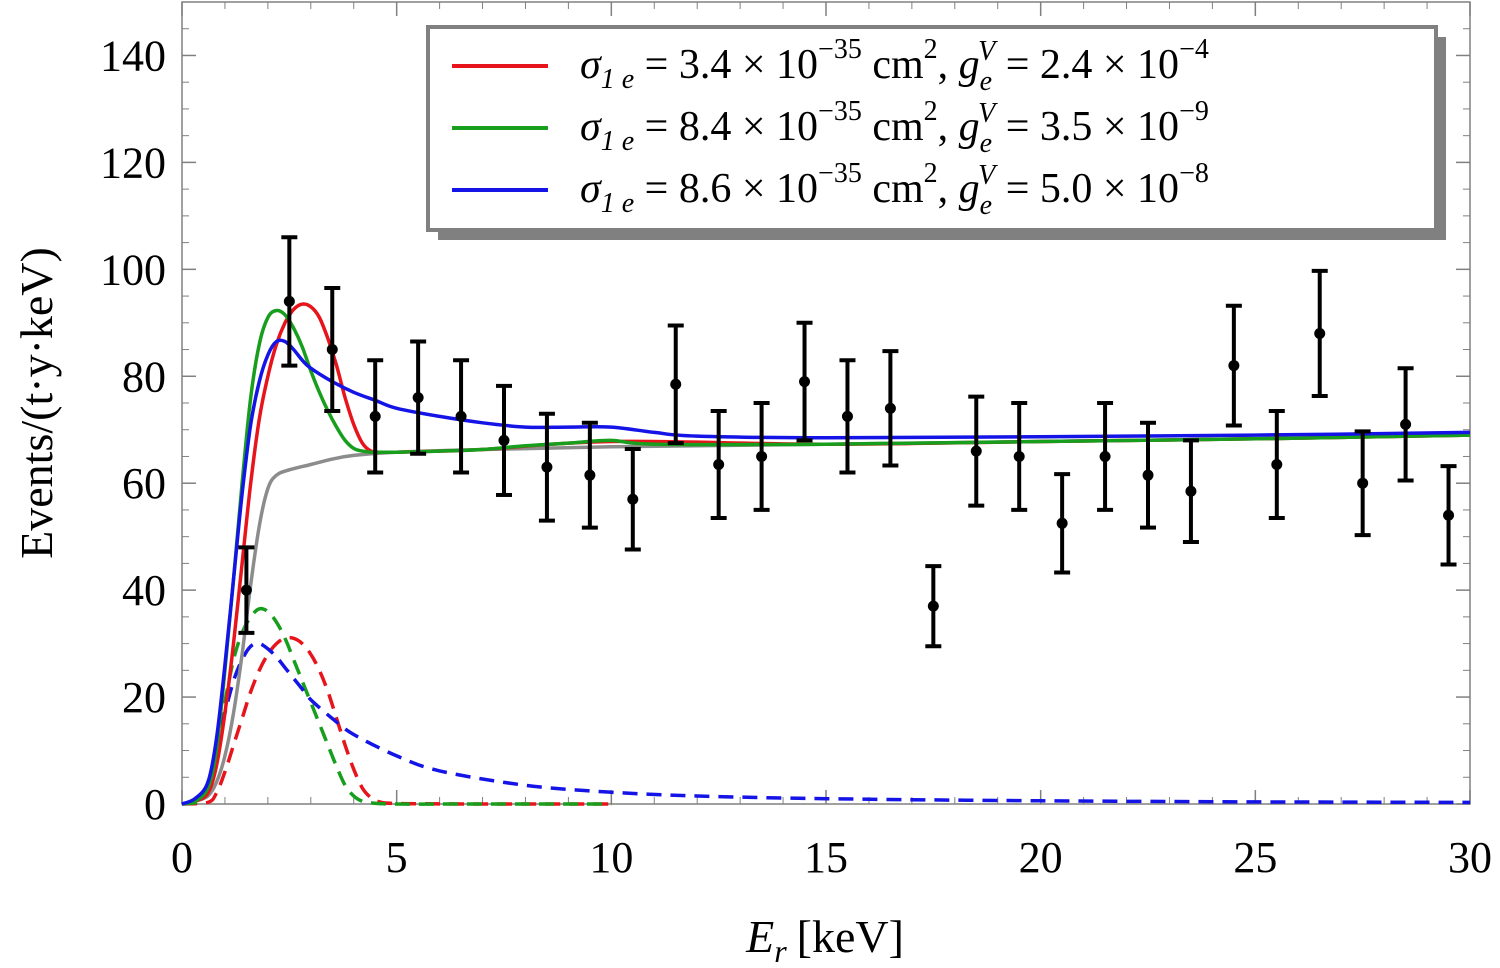 Image resolution: width=1500 pixels, height=968 pixels. What do you see at coordinates (36, 403) in the screenshot?
I see `y-axis-title: Events/(t·y·keV)` at bounding box center [36, 403].